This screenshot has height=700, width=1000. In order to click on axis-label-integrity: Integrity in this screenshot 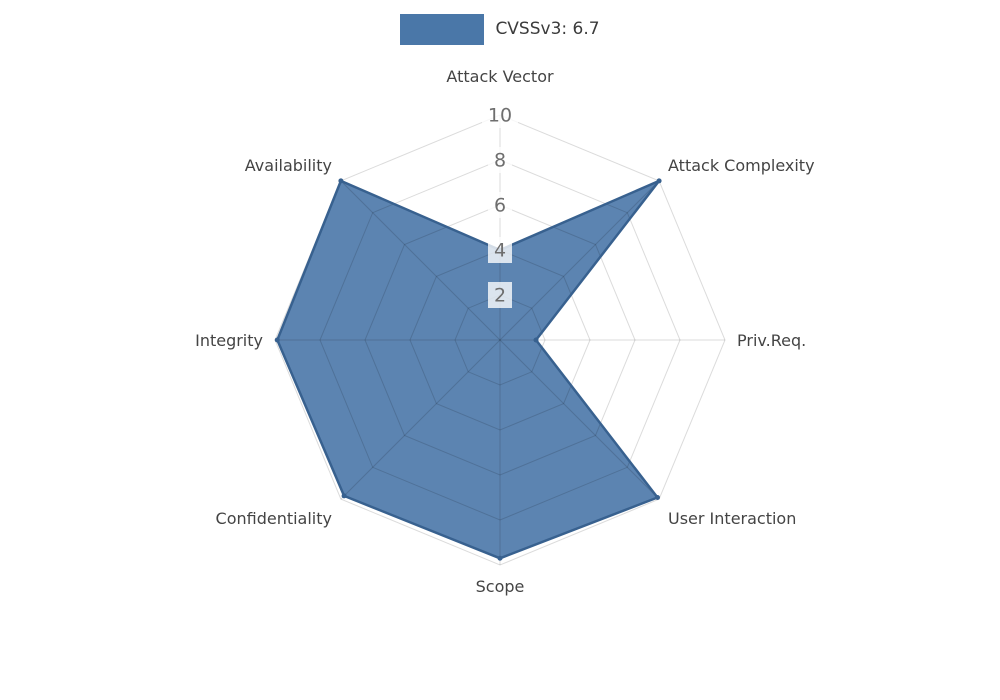, I will do `click(229, 340)`.